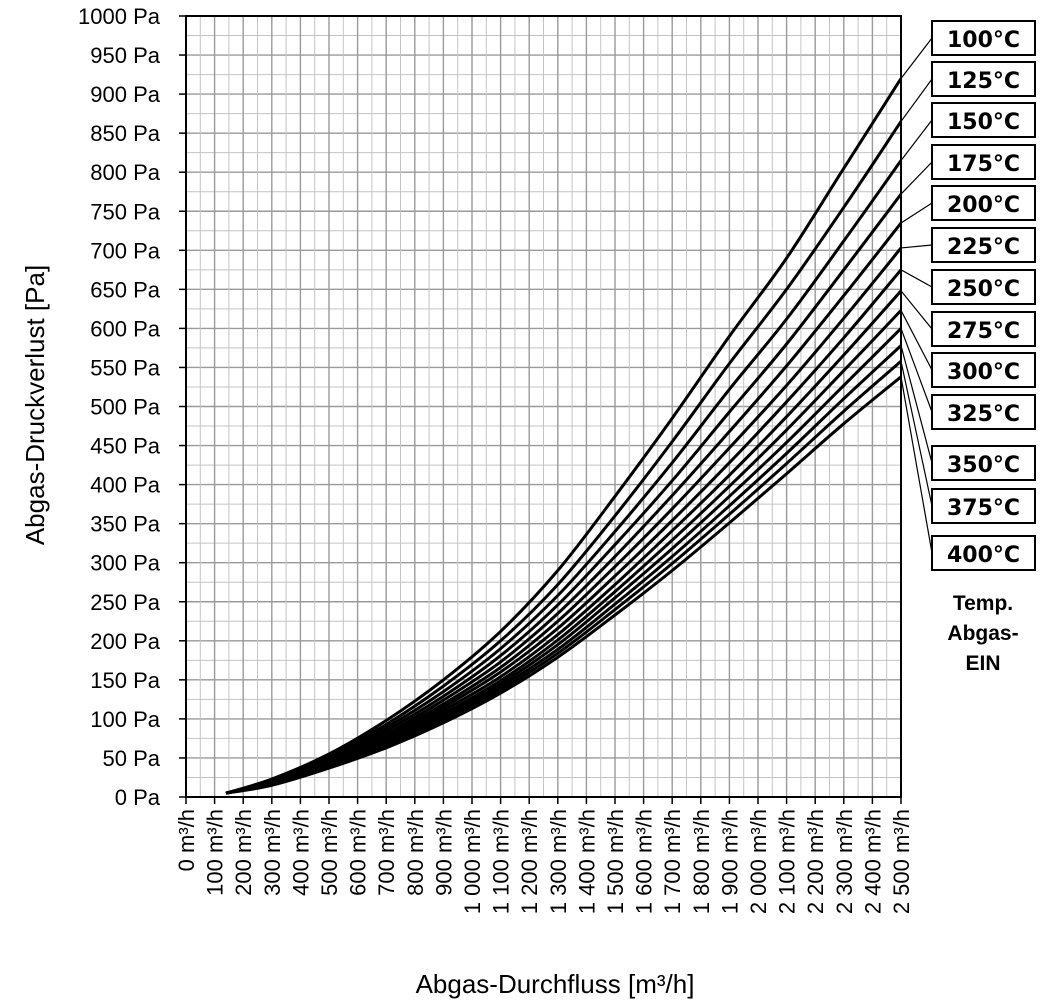 The width and height of the screenshot is (1050, 1003). What do you see at coordinates (125, 563) in the screenshot?
I see `y-tick-label: 300 Pa` at bounding box center [125, 563].